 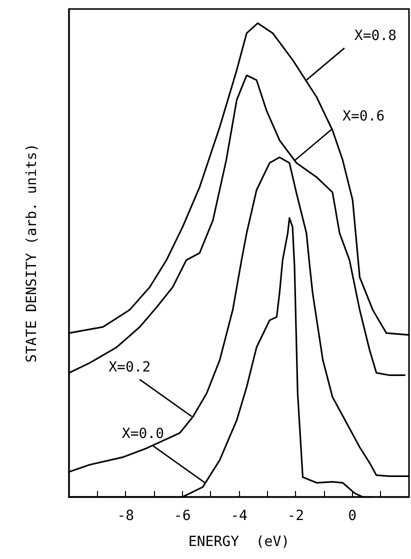 What do you see at coordinates (143, 434) in the screenshot?
I see `annotation: X=0.0` at bounding box center [143, 434].